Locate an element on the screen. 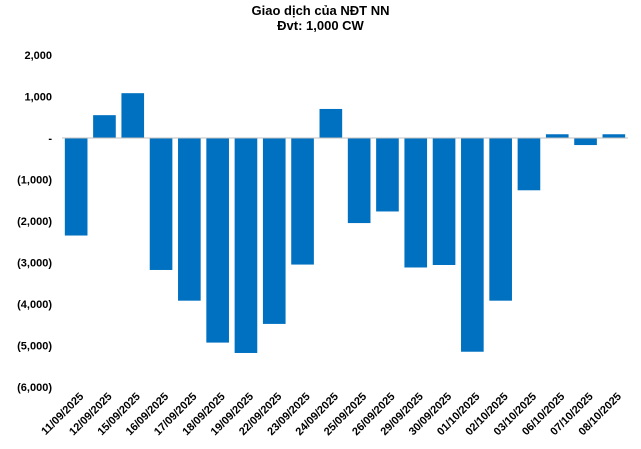  y-tick-label: (6,000) is located at coordinates (34, 388).